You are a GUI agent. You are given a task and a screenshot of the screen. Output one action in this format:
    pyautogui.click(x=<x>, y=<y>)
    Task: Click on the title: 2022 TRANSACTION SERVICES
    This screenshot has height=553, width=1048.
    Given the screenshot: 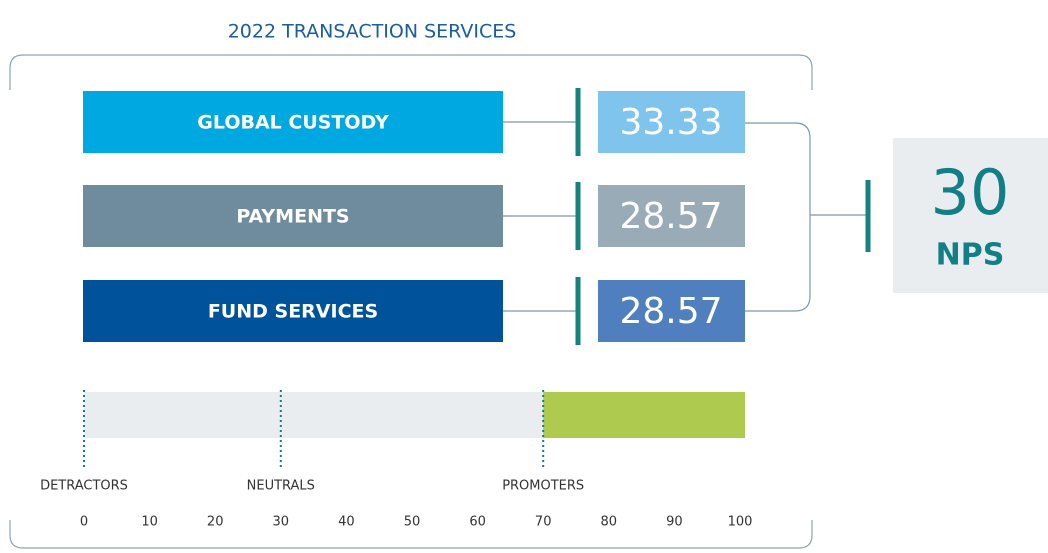 What is the action you would take?
    pyautogui.click(x=372, y=32)
    